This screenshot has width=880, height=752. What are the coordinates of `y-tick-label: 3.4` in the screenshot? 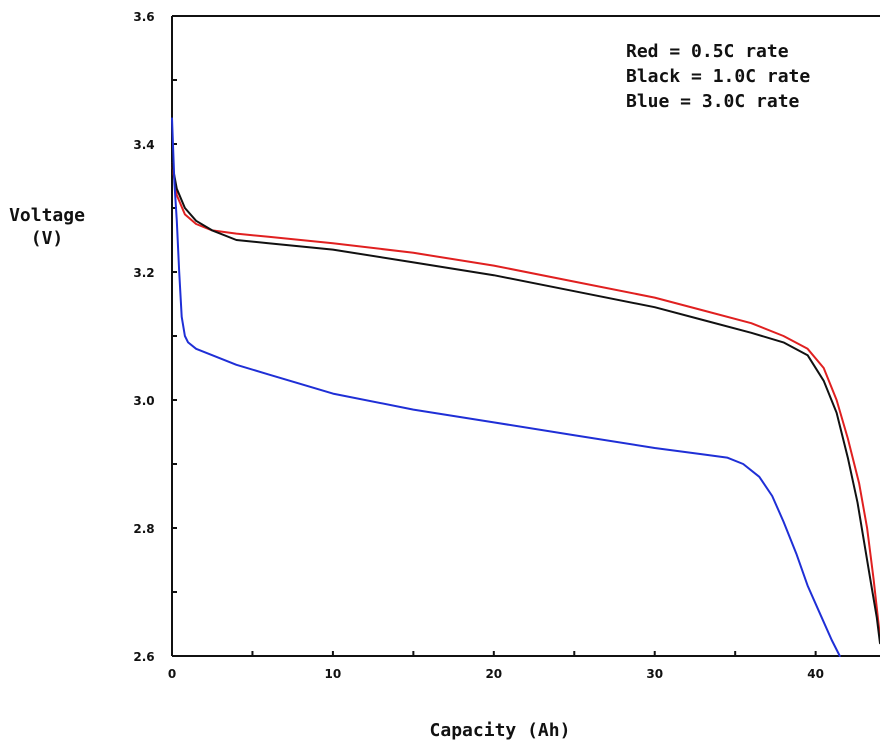 It's located at (143, 145).